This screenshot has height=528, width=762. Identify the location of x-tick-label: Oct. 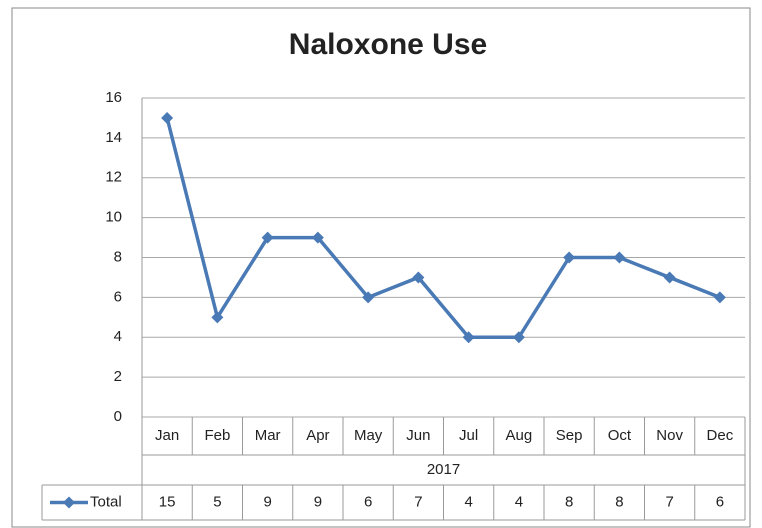
(620, 435).